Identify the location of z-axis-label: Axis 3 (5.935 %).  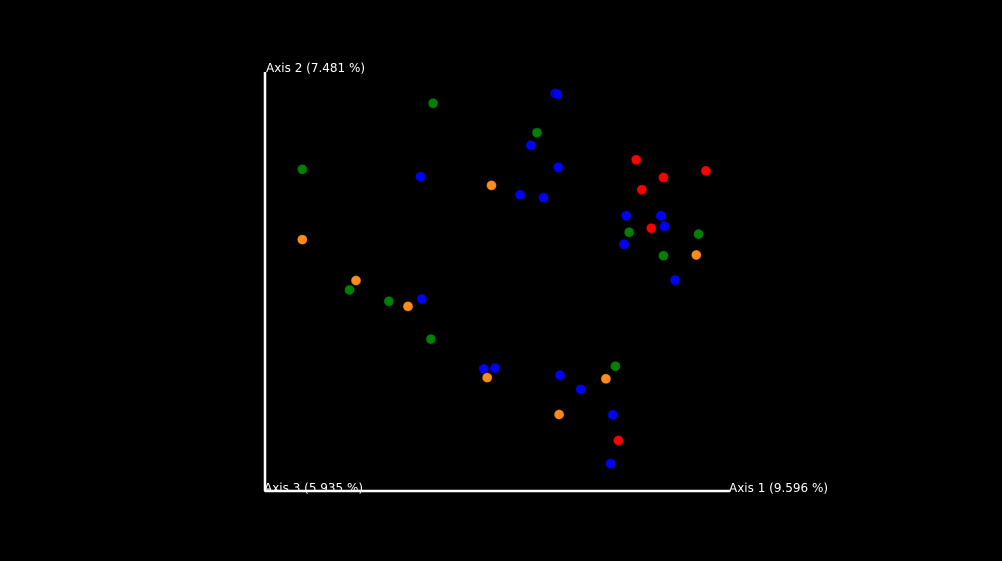
(313, 488).